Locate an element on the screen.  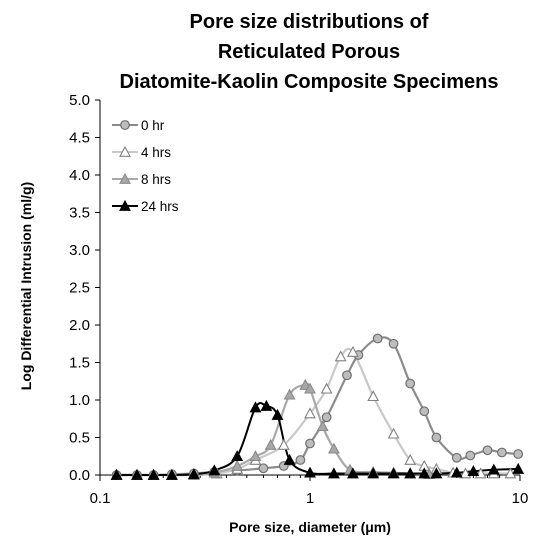
series-markers-8-hrs is located at coordinates (273, 429).